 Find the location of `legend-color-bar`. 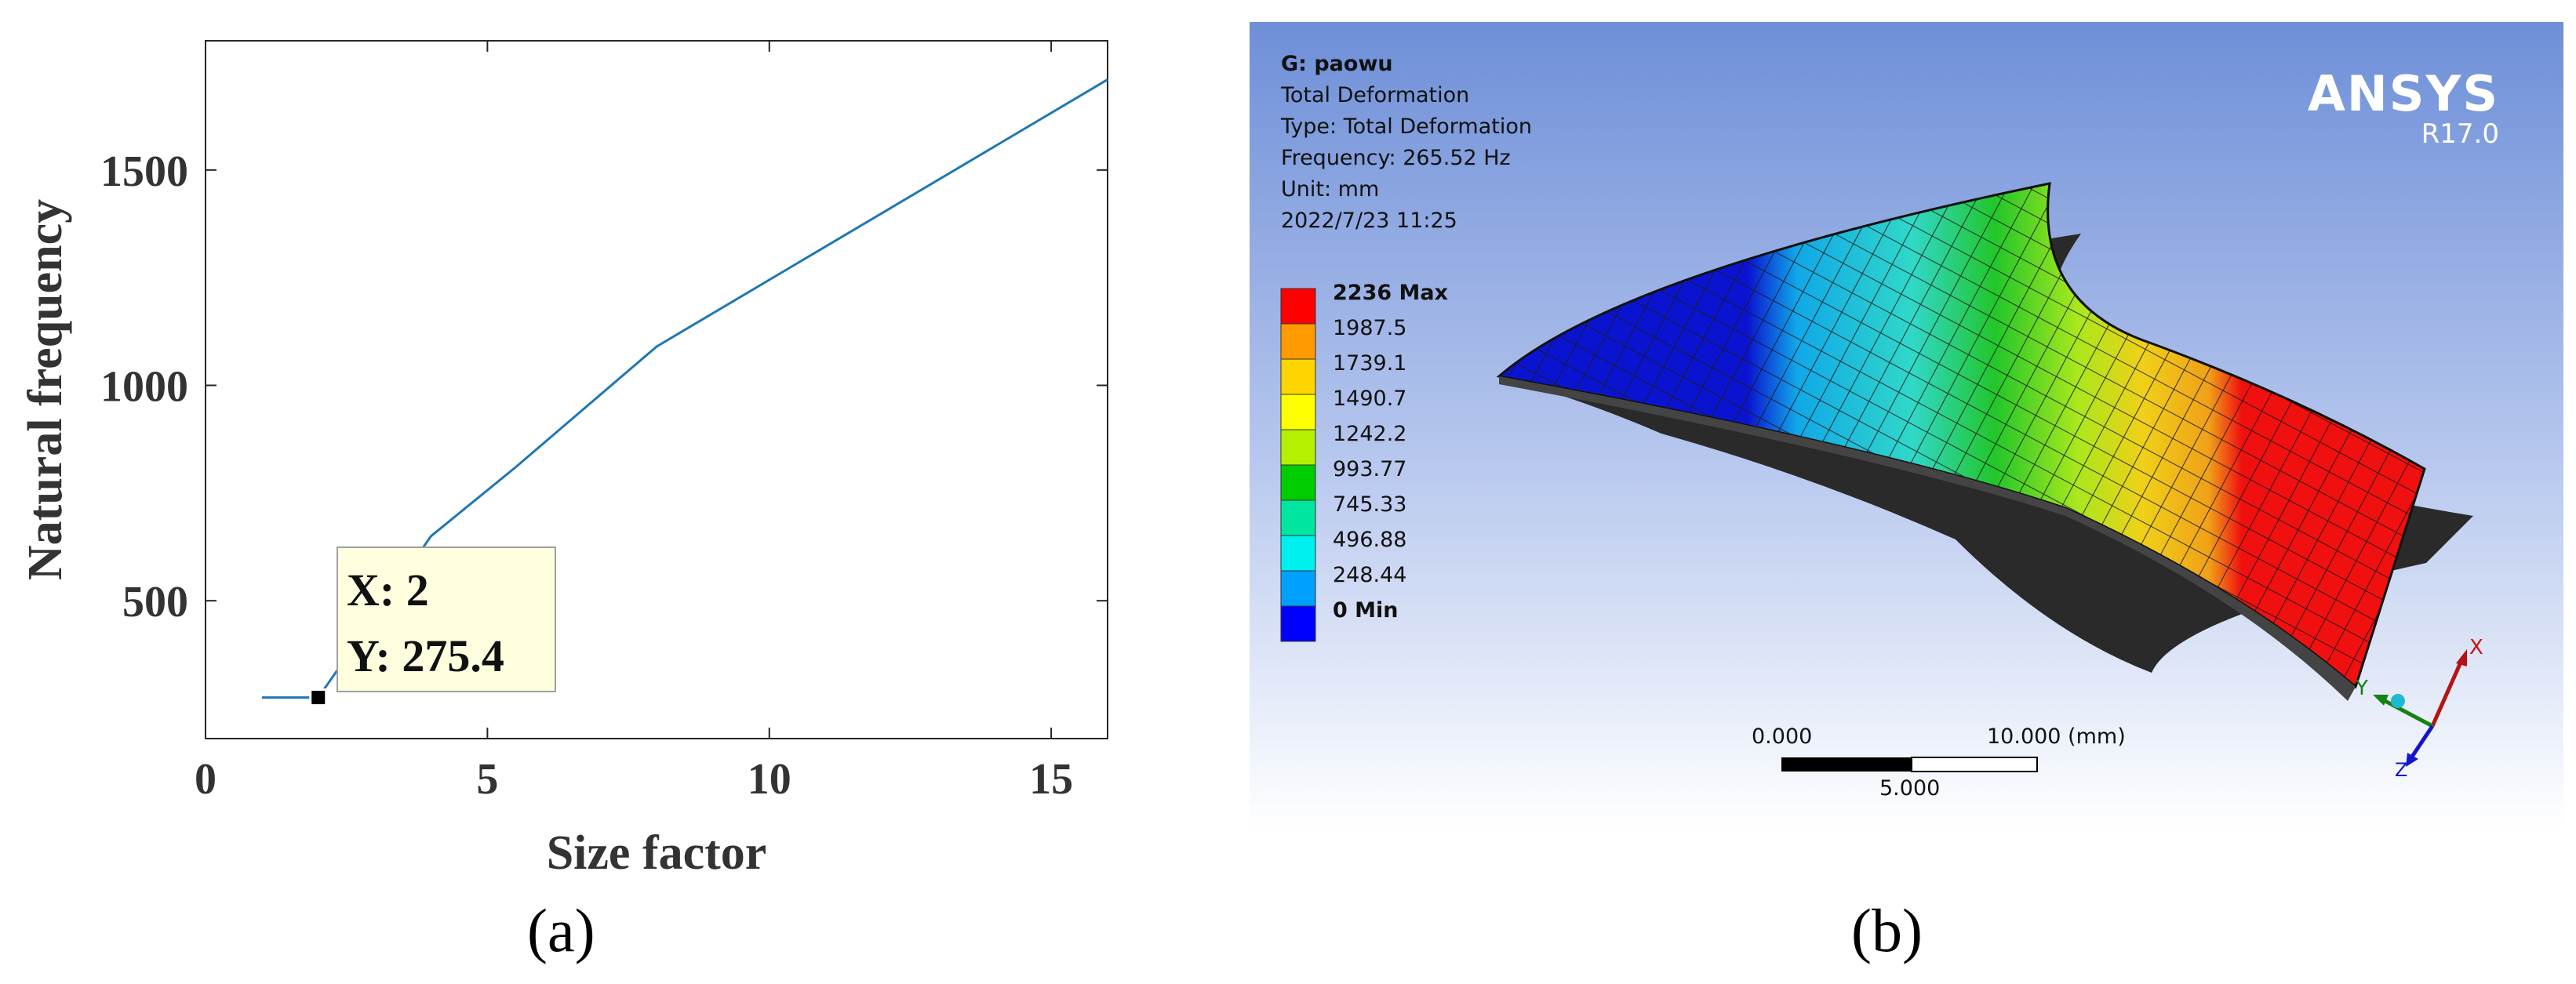

legend-color-bar is located at coordinates (1298, 465).